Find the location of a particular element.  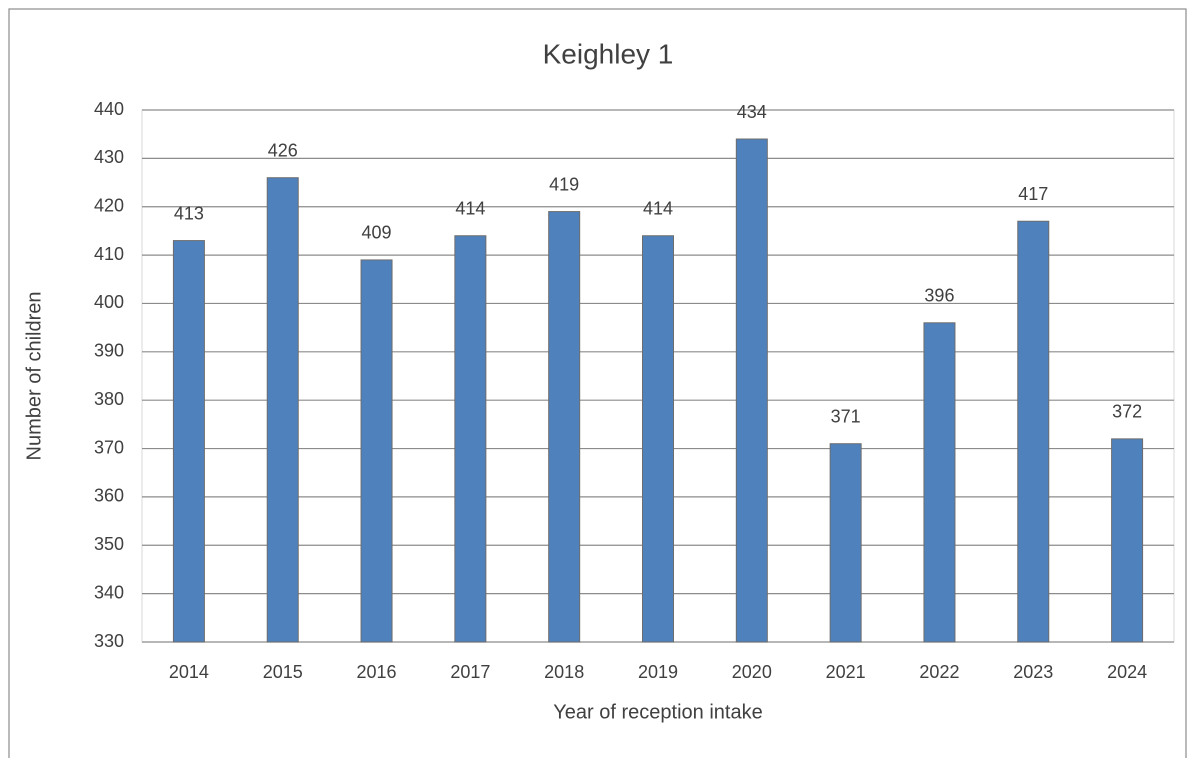

chart-title: Keighley 1 is located at coordinates (608, 53).